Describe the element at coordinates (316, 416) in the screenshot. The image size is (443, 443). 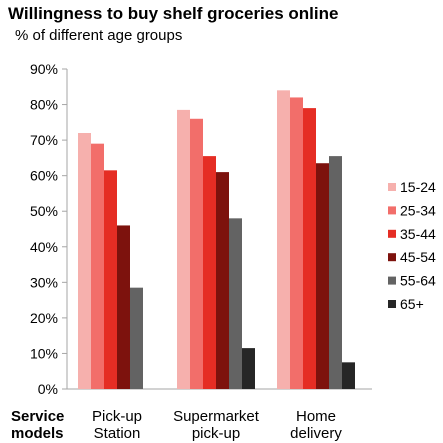
I see `category-label-line: Home` at that location.